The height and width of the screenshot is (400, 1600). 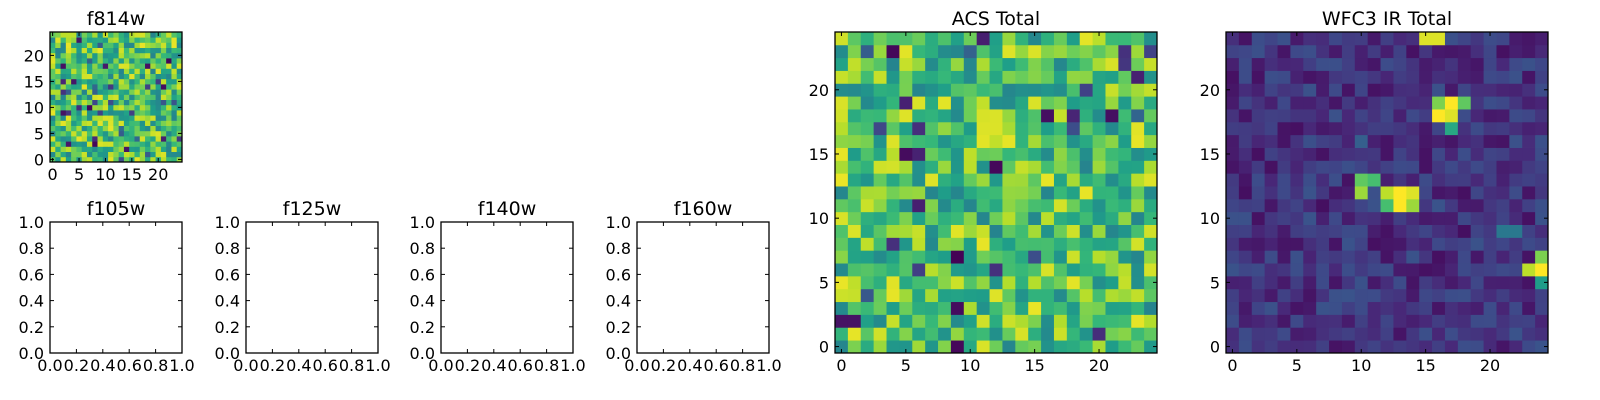 What do you see at coordinates (824, 347) in the screenshot?
I see `y-tick-label: 0` at bounding box center [824, 347].